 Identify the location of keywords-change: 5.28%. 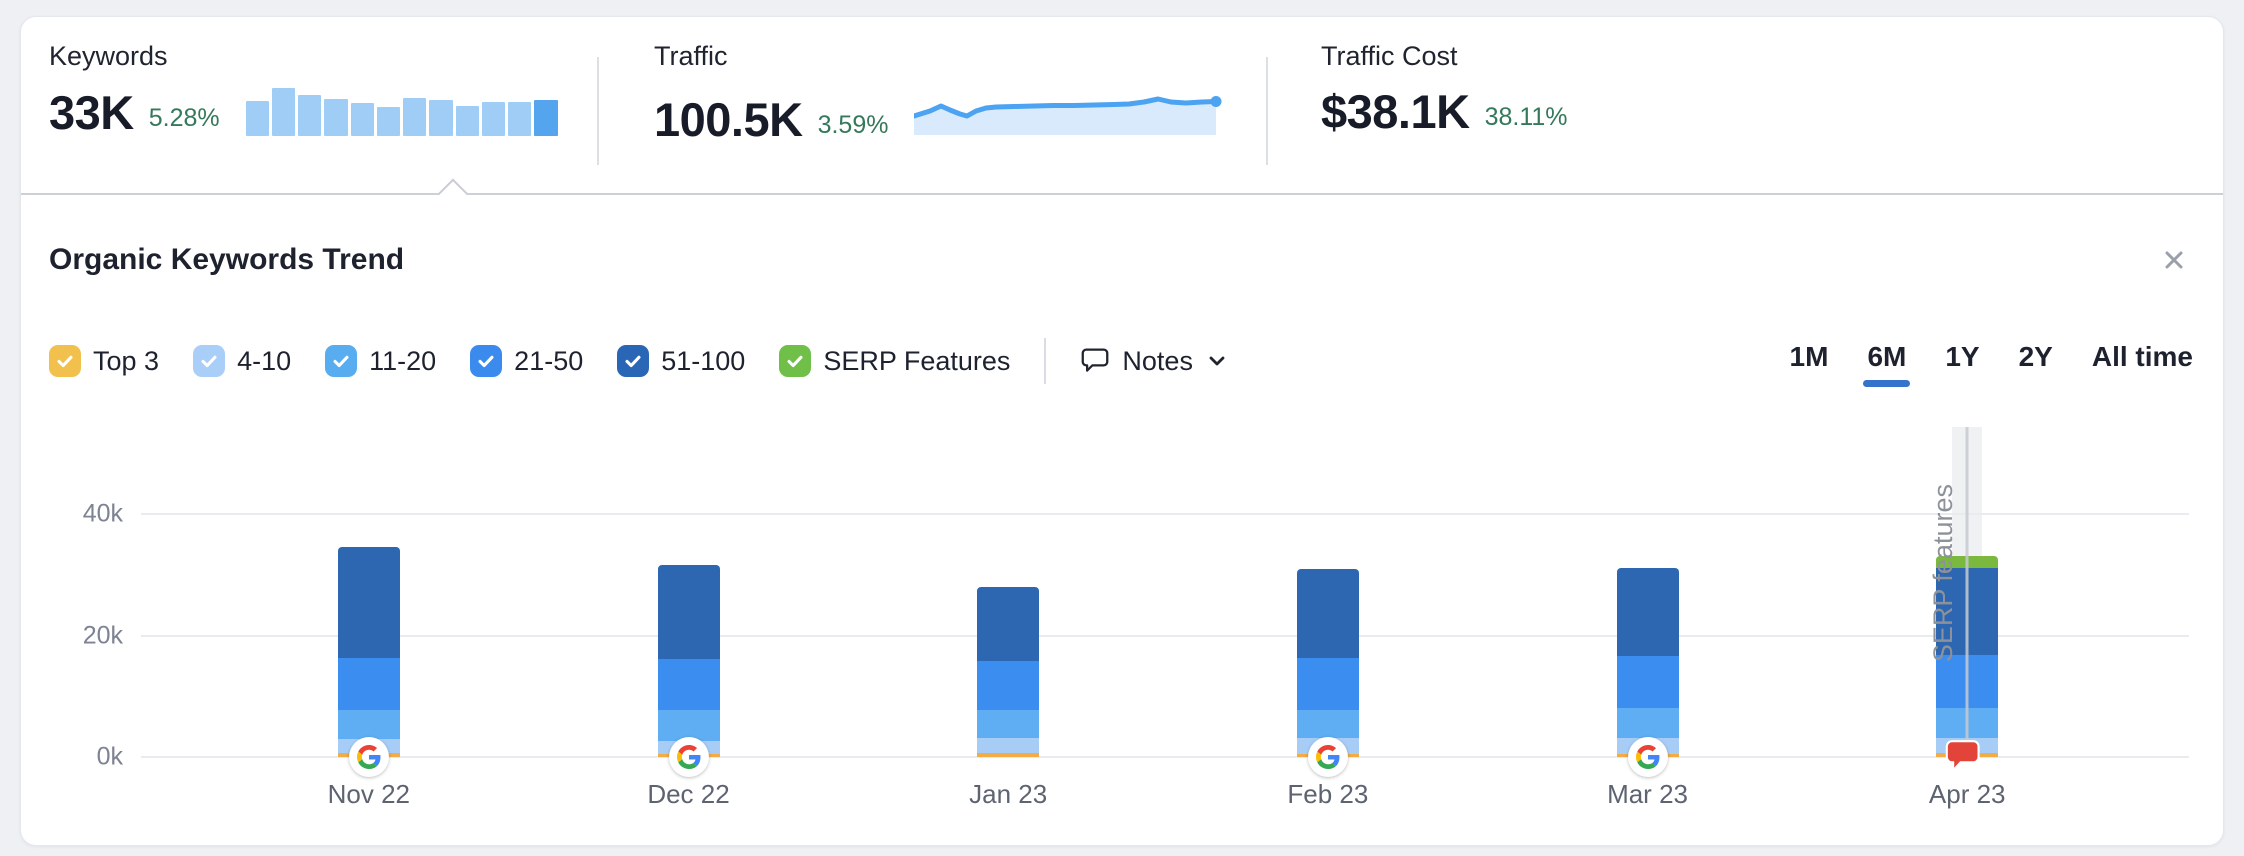
(184, 118).